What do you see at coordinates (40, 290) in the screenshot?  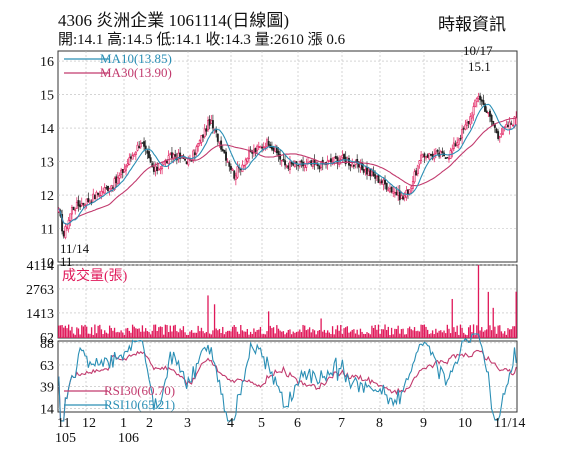 I see `volume-tick-label: 2763` at bounding box center [40, 290].